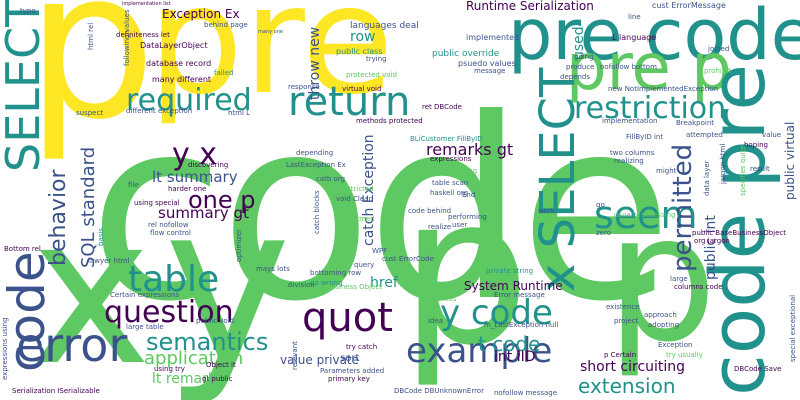 This screenshot has height=400, width=800. What do you see at coordinates (704, 135) in the screenshot?
I see `word-attempted: attempted` at bounding box center [704, 135].